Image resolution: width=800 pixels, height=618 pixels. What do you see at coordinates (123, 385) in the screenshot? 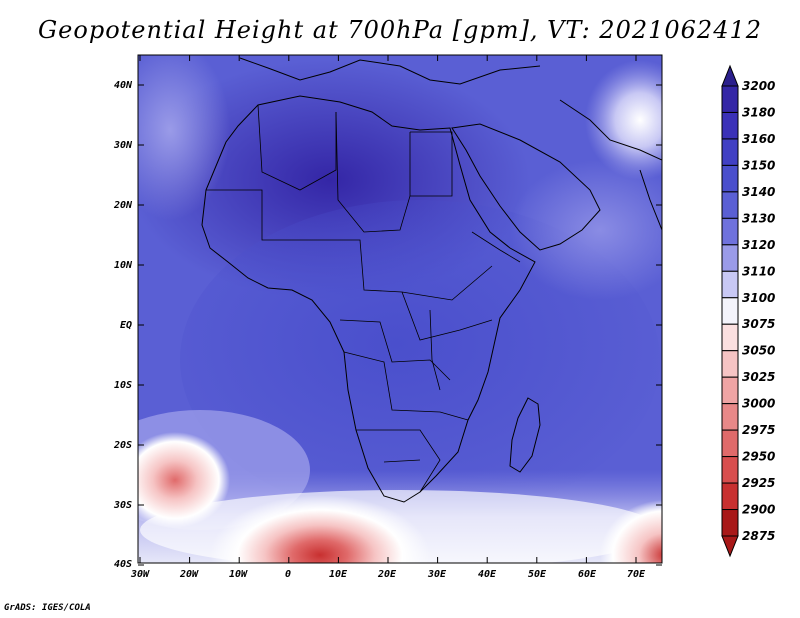
I see `lat-label: 10S` at bounding box center [123, 385].